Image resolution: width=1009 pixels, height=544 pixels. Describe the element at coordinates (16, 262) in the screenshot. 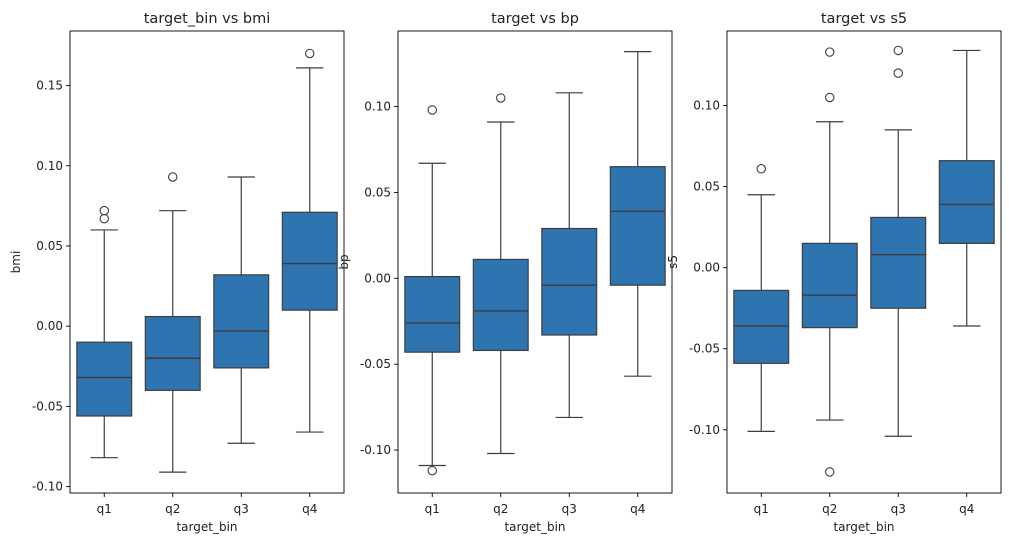

I see `y-axis-label: bmi` at that location.